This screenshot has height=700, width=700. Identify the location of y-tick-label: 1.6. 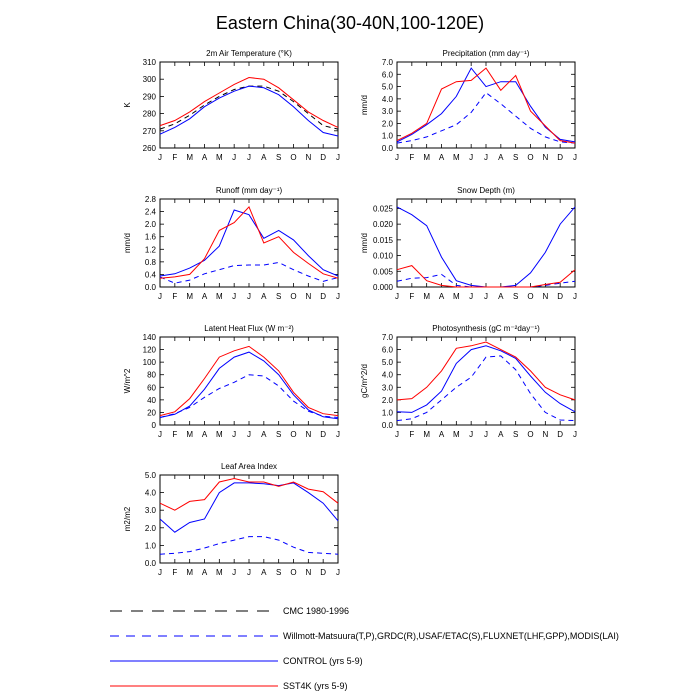
(151, 237).